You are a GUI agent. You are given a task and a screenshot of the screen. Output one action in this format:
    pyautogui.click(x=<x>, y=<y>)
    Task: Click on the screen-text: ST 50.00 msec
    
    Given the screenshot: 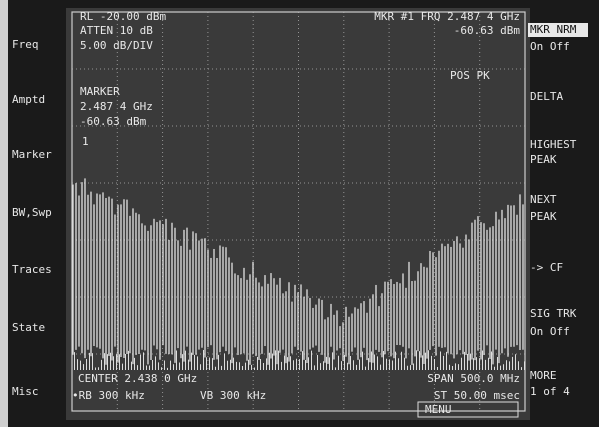 What is the action you would take?
    pyautogui.click(x=477, y=395)
    